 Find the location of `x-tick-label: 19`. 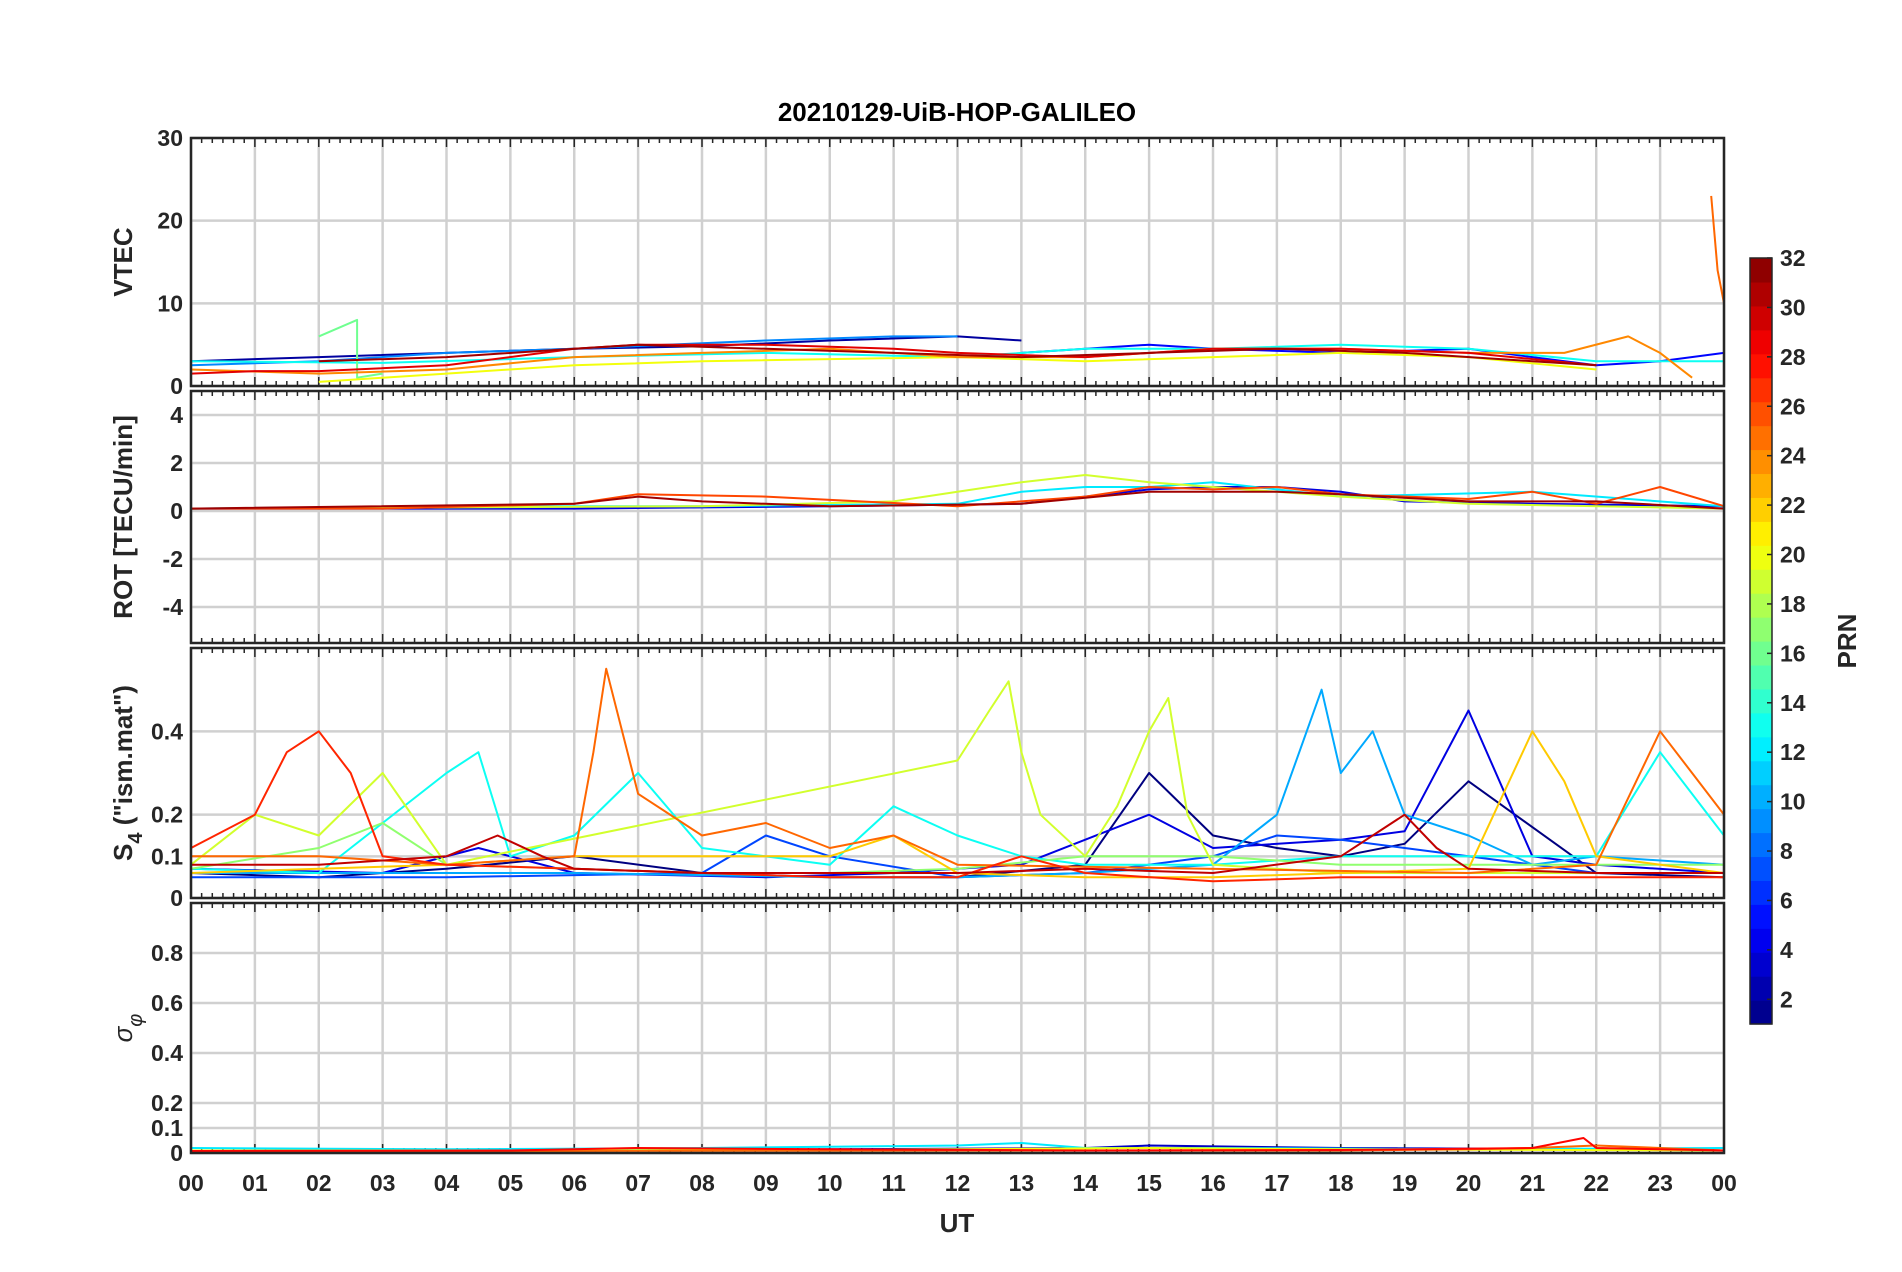

x-tick-label: 19 is located at coordinates (1405, 1183).